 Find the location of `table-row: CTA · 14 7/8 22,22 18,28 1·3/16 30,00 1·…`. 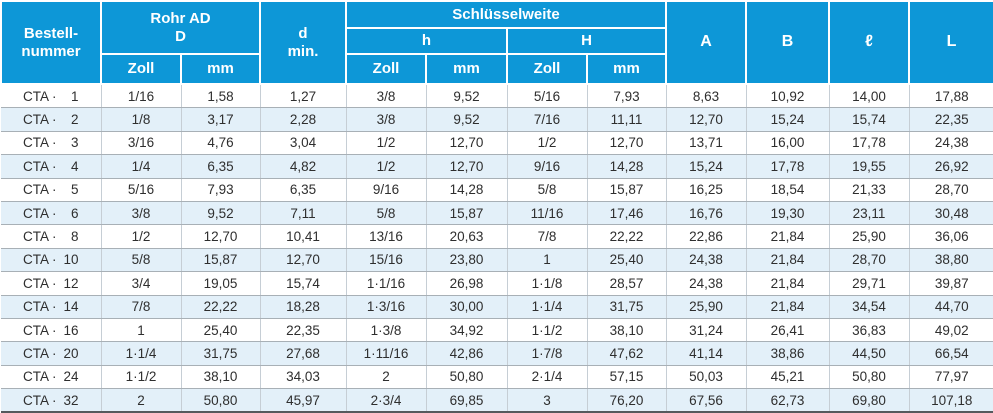

table-row: CTA · 14 7/8 22,22 18,28 1·3/16 30,00 1·… is located at coordinates (497, 307).